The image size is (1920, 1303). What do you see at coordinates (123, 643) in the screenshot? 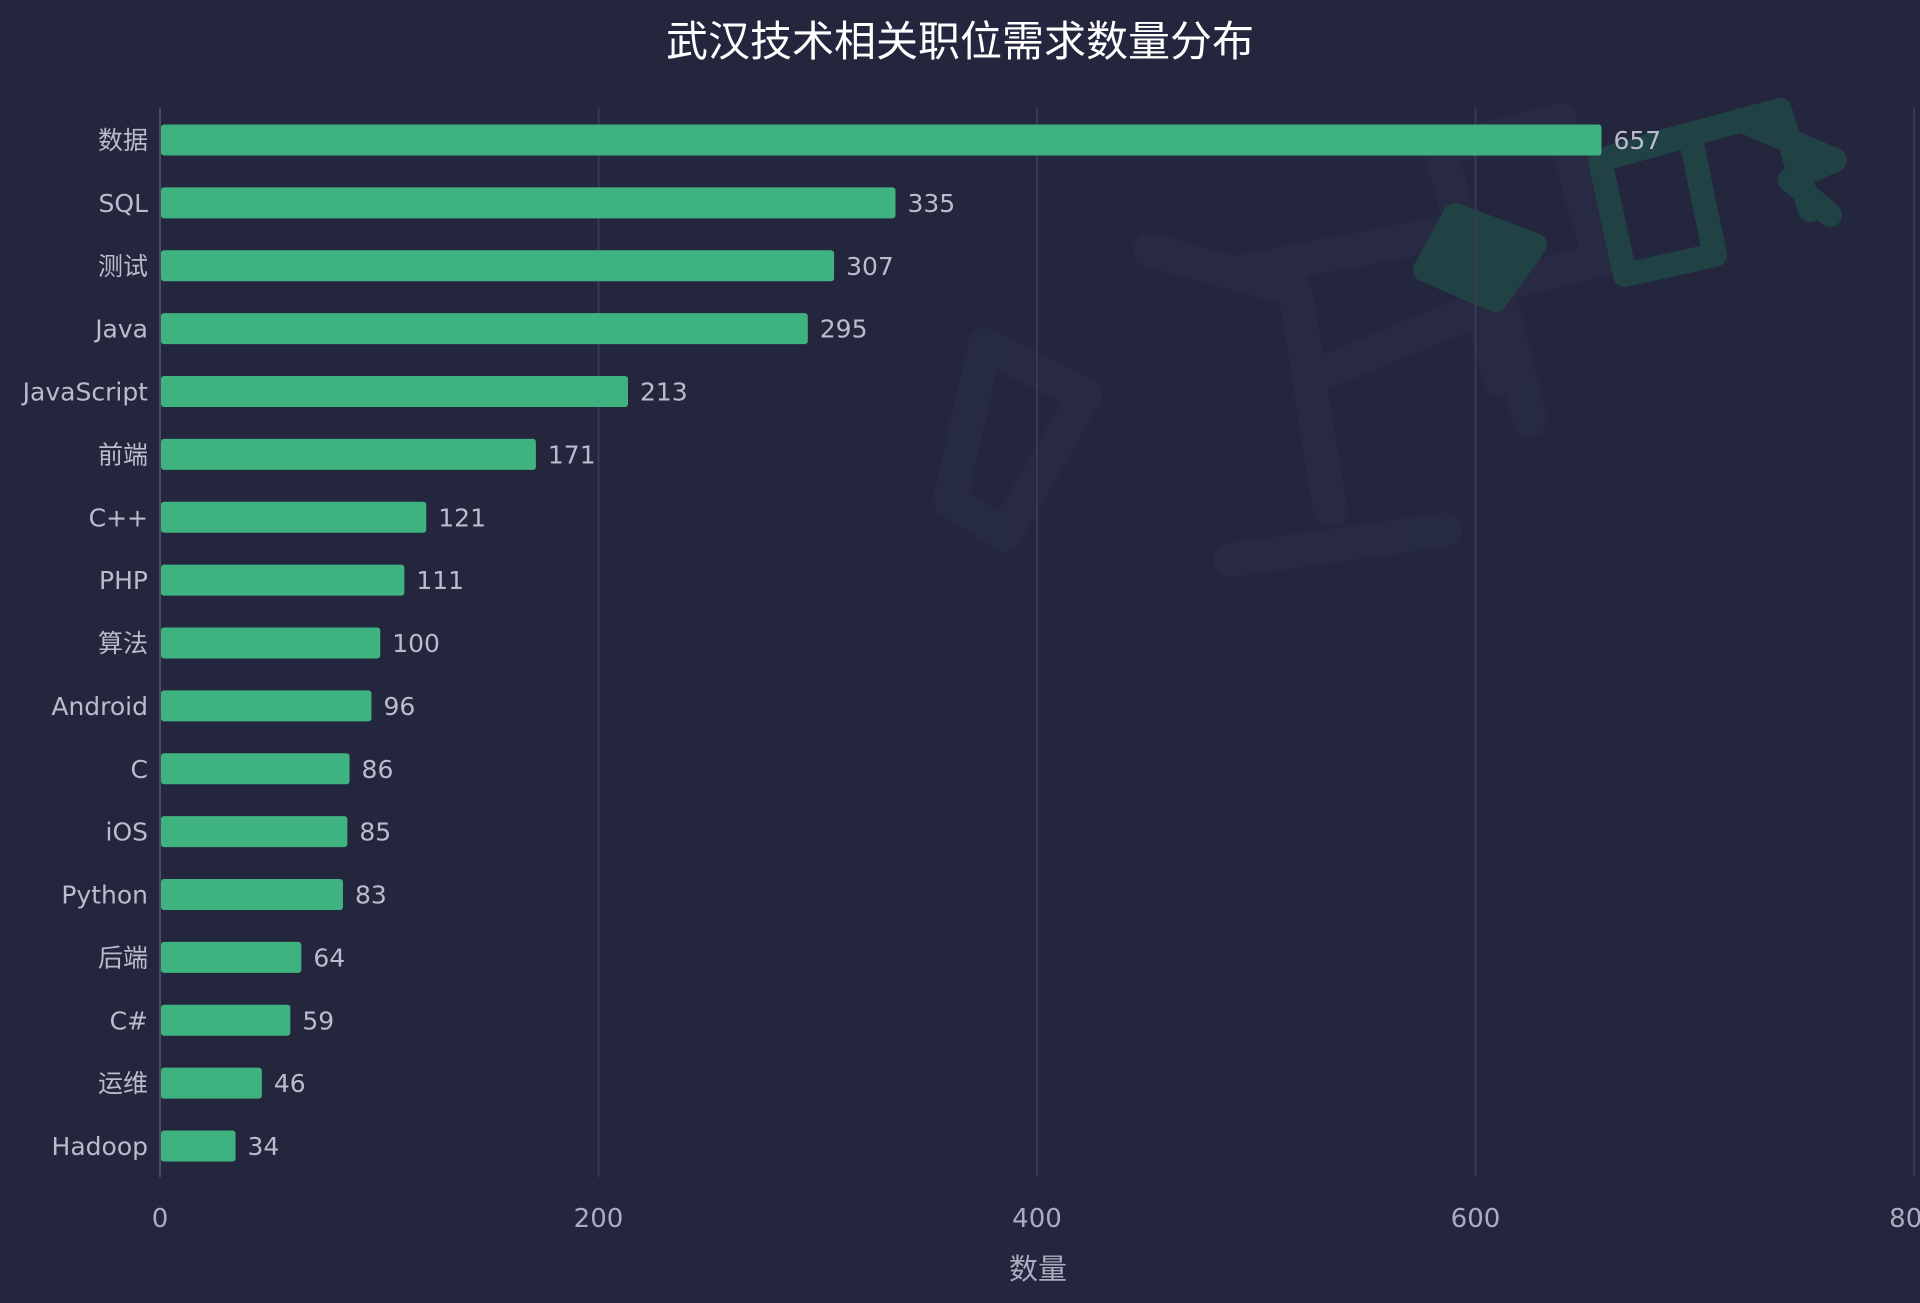
I see `category-label: 算法` at bounding box center [123, 643].